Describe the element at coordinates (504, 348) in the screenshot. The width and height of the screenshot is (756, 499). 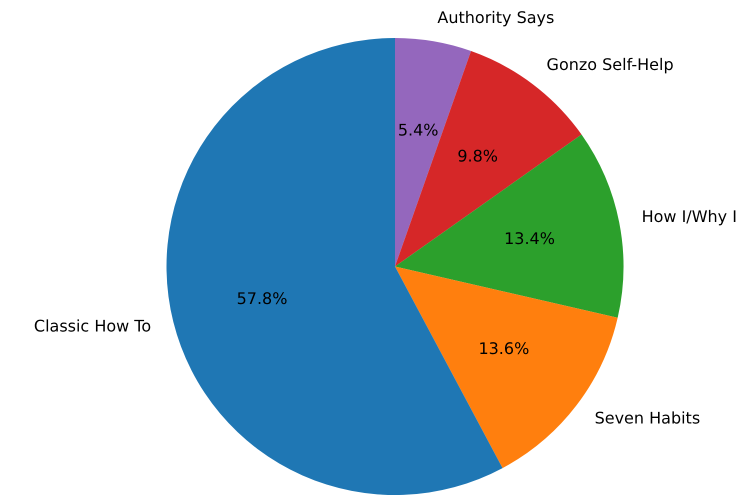
I see `data-label: 13.6%` at that location.